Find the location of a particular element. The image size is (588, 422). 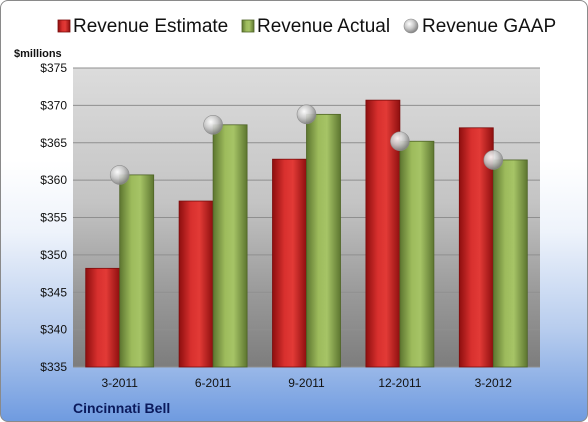

legend-label-revenue-actual: Revenue Actual is located at coordinates (323, 26).